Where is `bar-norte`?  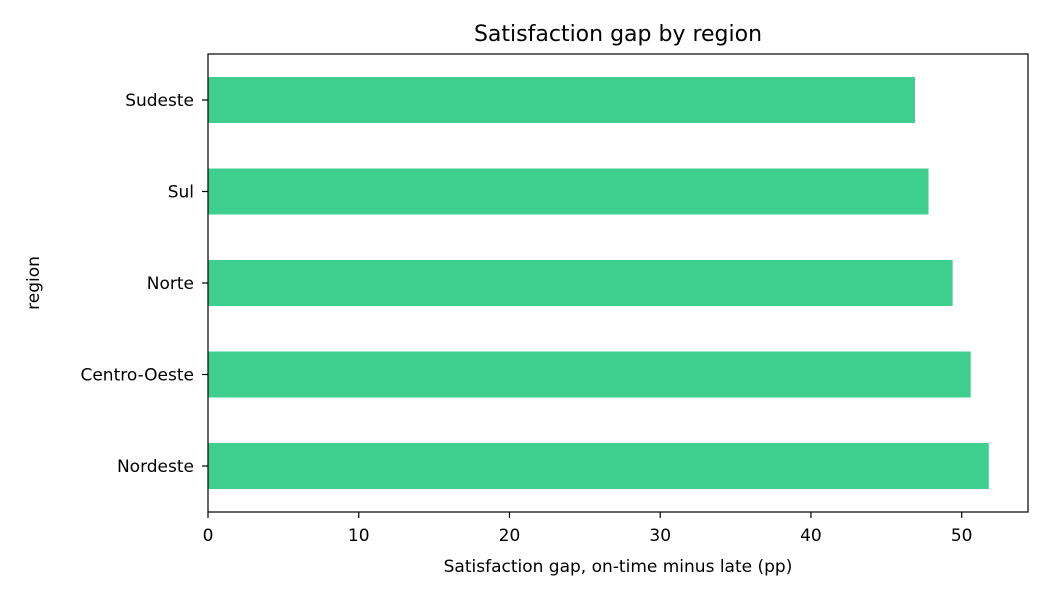
bar-norte is located at coordinates (580, 283).